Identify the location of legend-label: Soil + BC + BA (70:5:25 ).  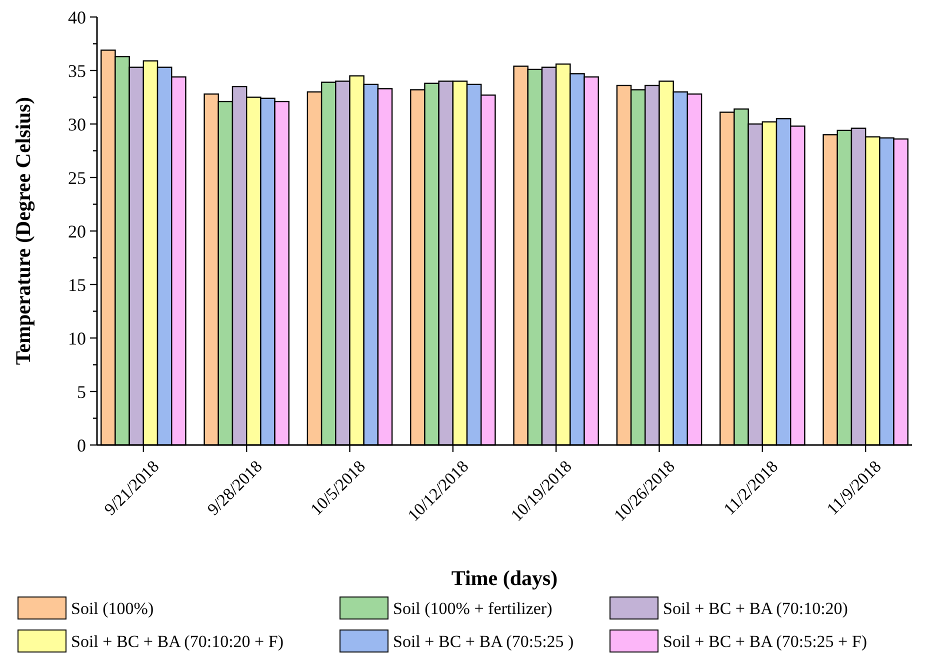
(483, 641).